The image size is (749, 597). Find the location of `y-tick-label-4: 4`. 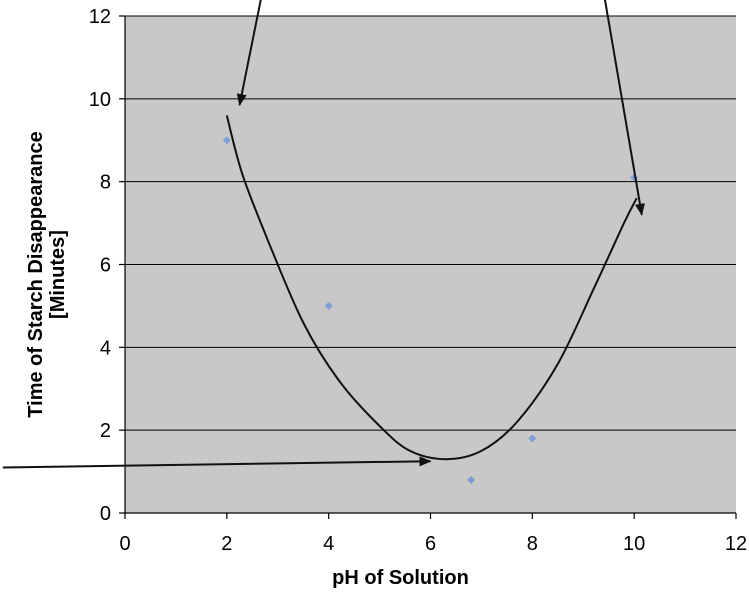

y-tick-label-4: 4 is located at coordinates (105, 348).